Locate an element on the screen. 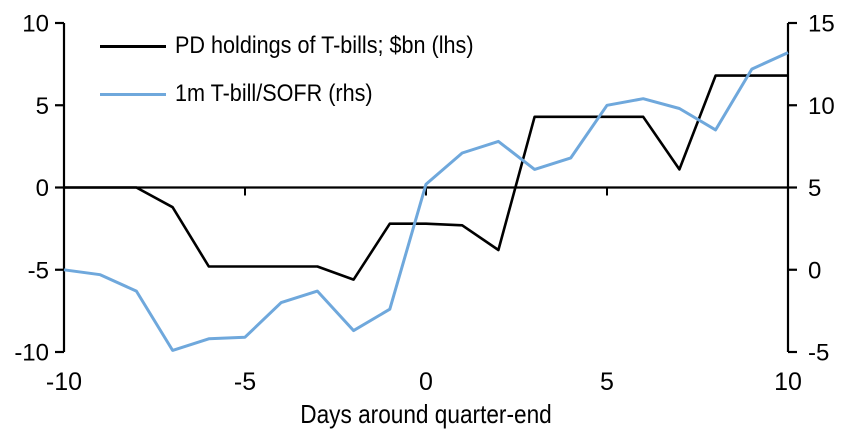 The height and width of the screenshot is (432, 852). legend-item-pd-holdings: PD holdings of T-bills; $bn (lhs) is located at coordinates (303, 46).